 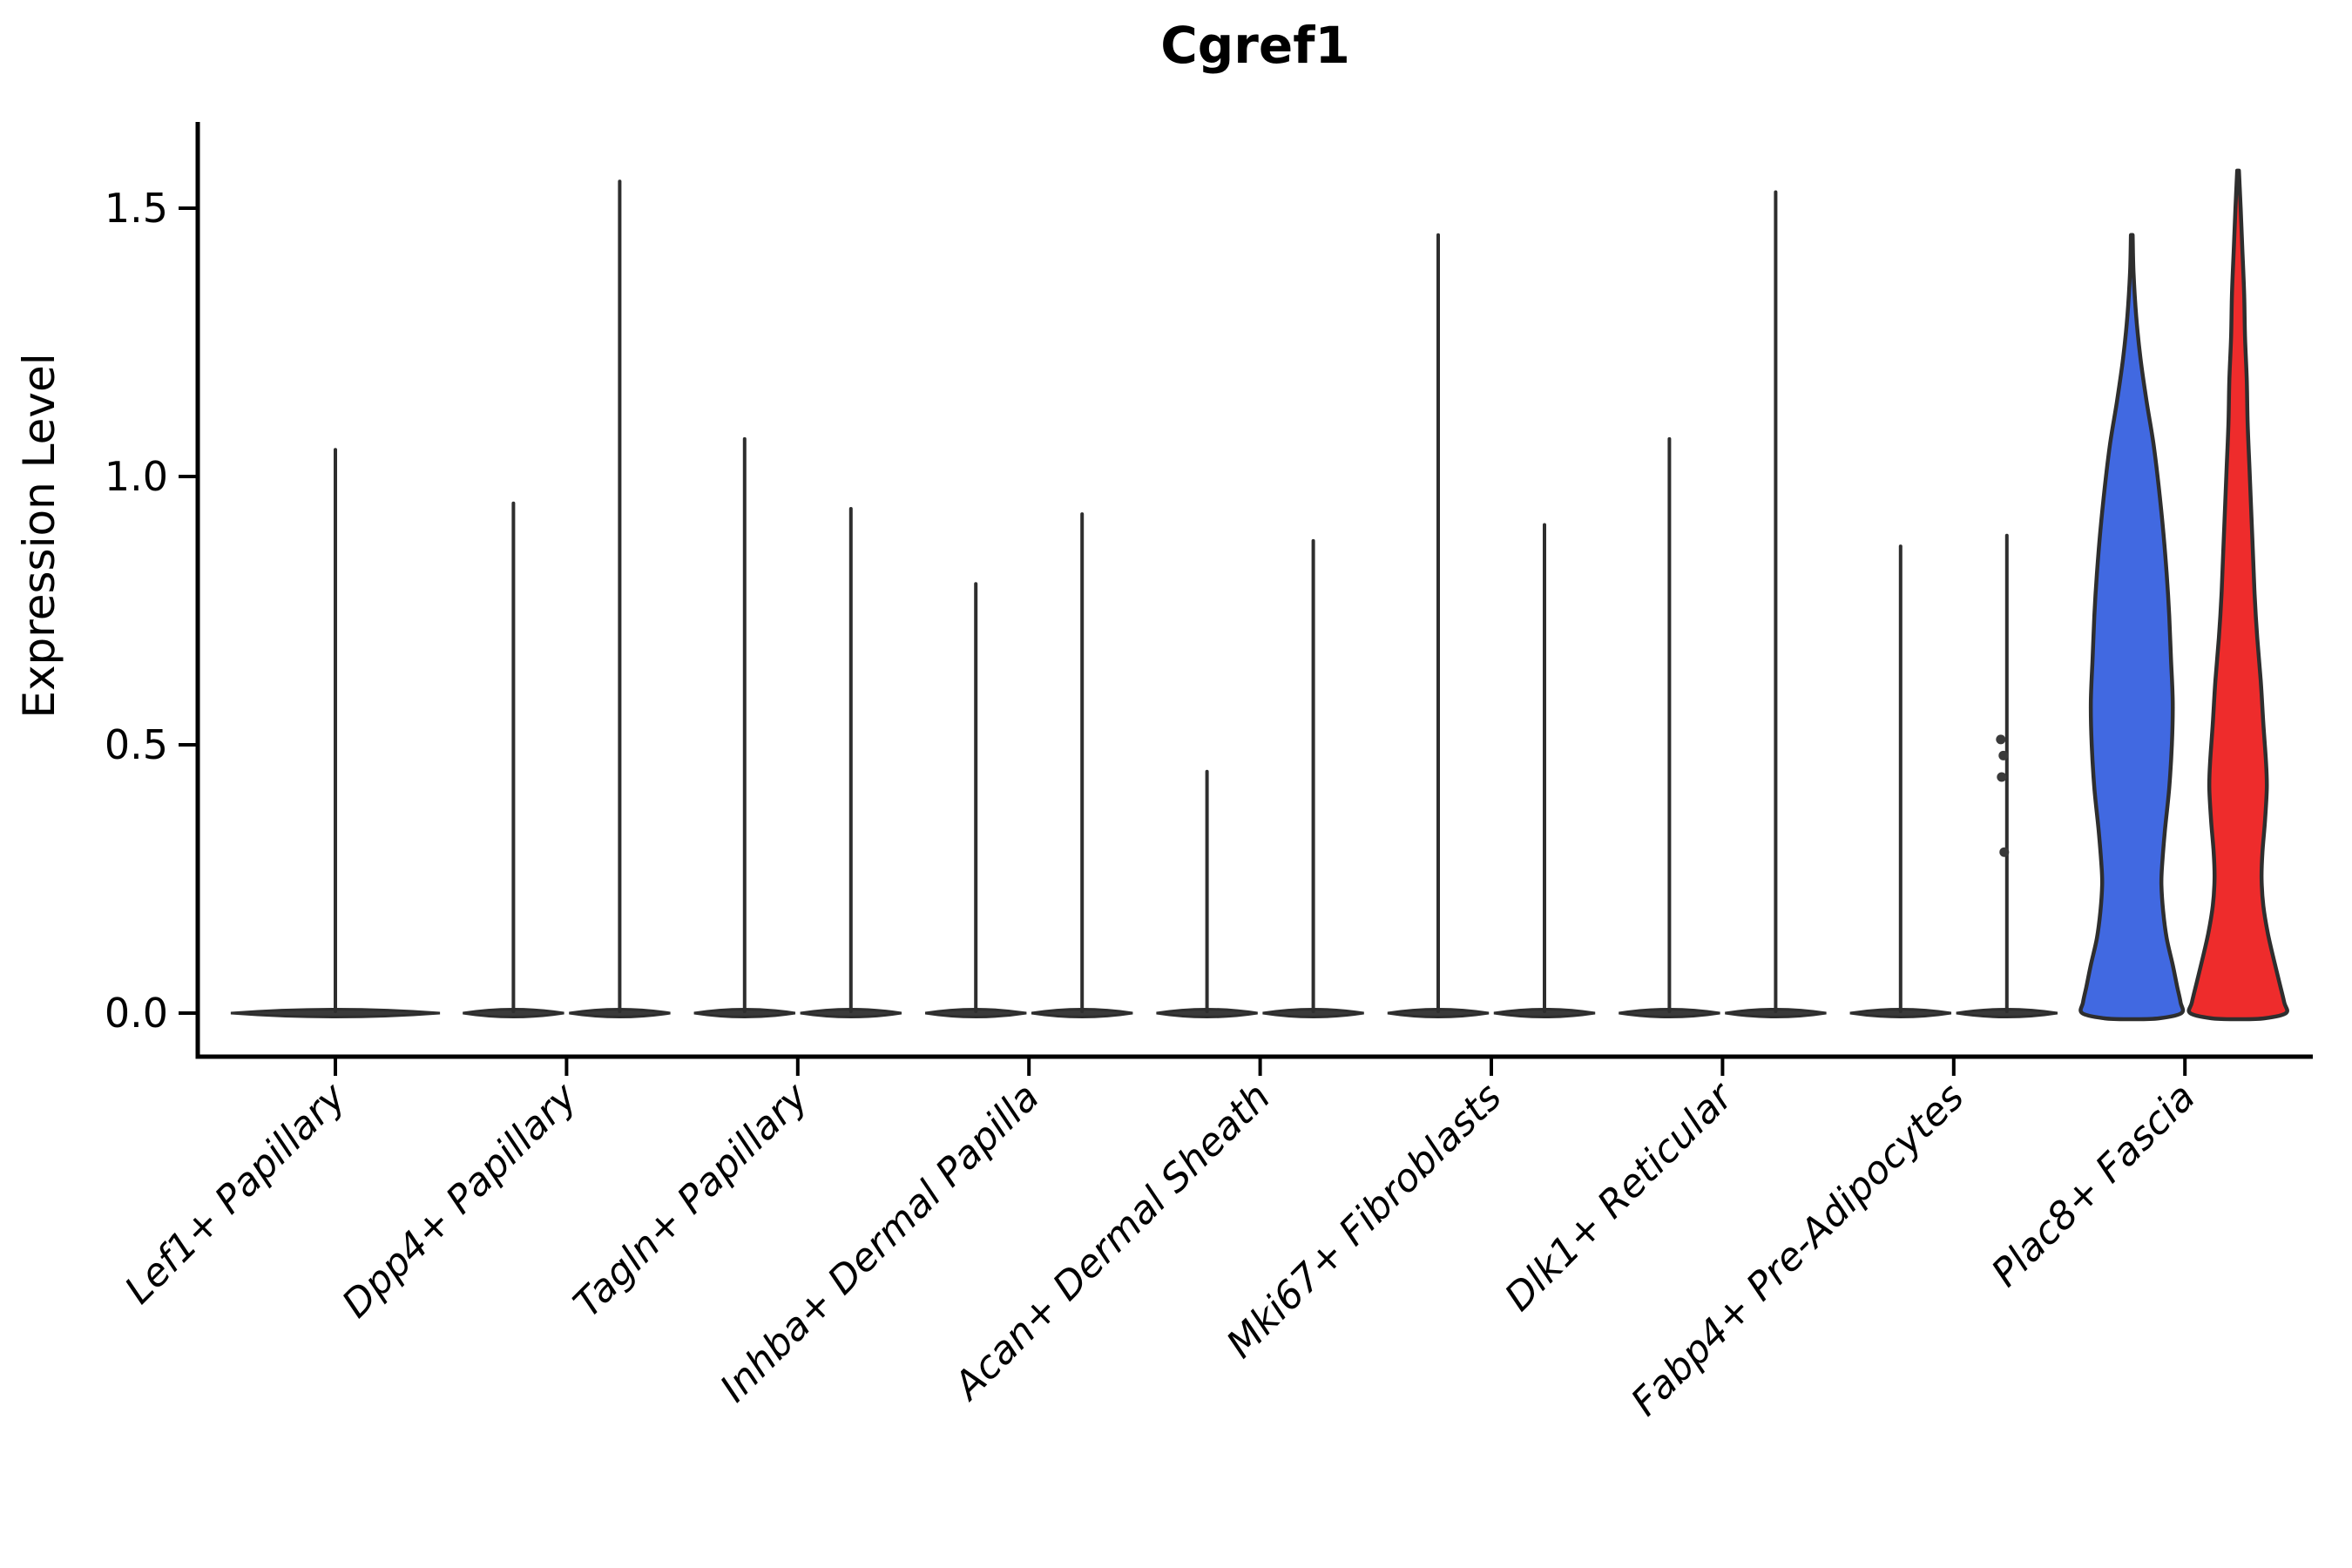 What do you see at coordinates (136, 209) in the screenshot?
I see `y-tick-label: 1.5` at bounding box center [136, 209].